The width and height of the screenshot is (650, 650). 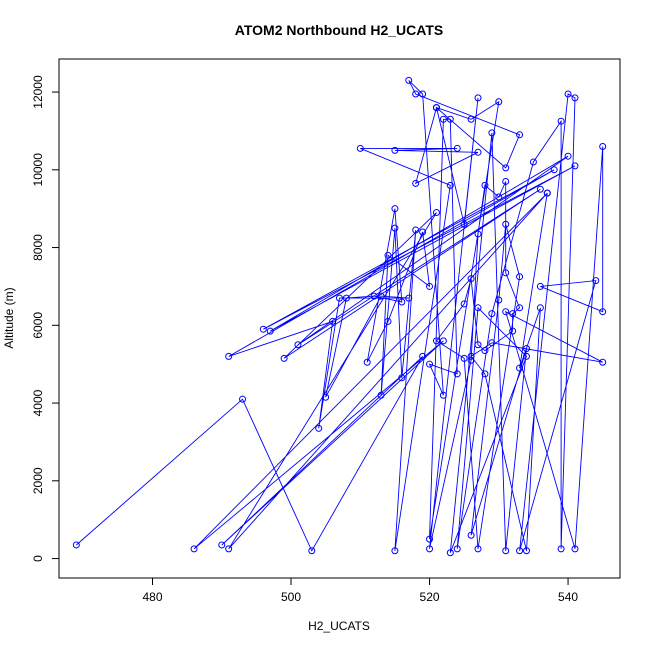 I want to click on y-tick-label: 10000, so click(x=38, y=170).